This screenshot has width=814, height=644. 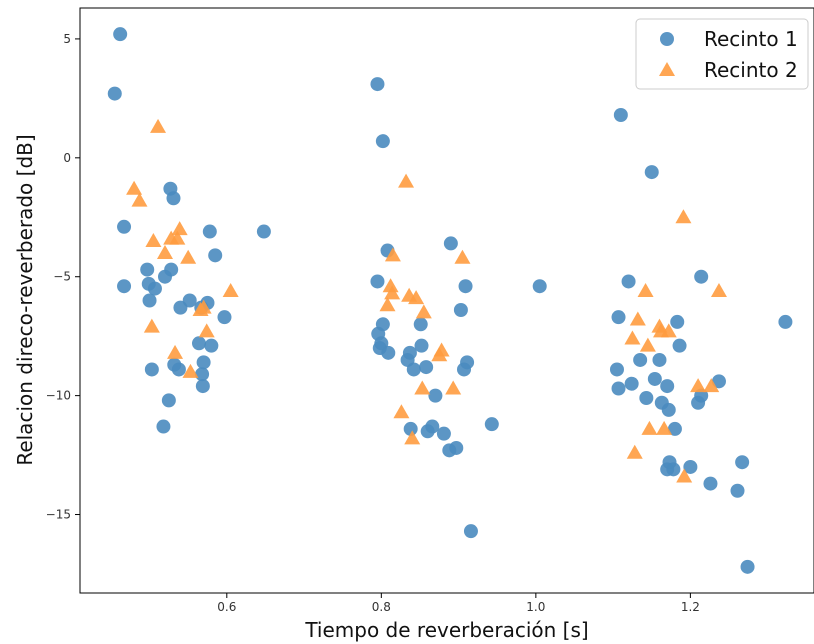 What do you see at coordinates (535, 607) in the screenshot?
I see `x-tick-label: 1.0` at bounding box center [535, 607].